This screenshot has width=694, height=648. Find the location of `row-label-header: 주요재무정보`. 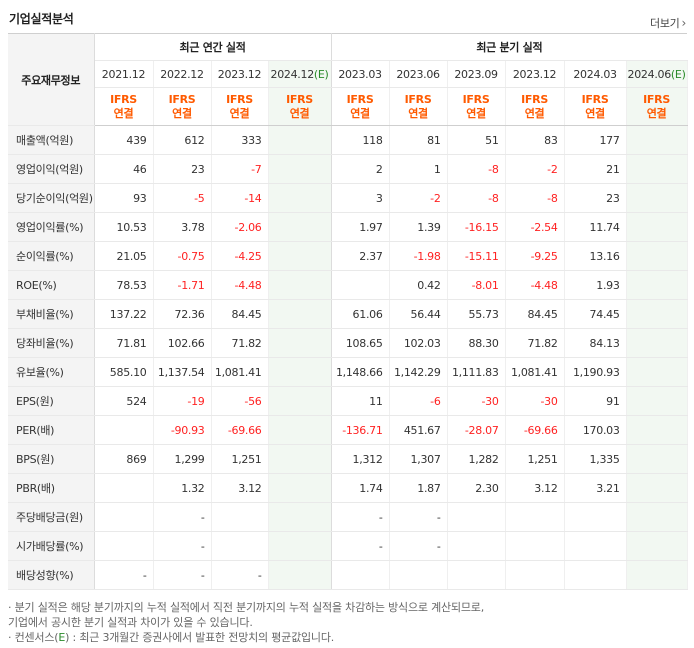

row-label-header: 주요재무정보 is located at coordinates (51, 79).